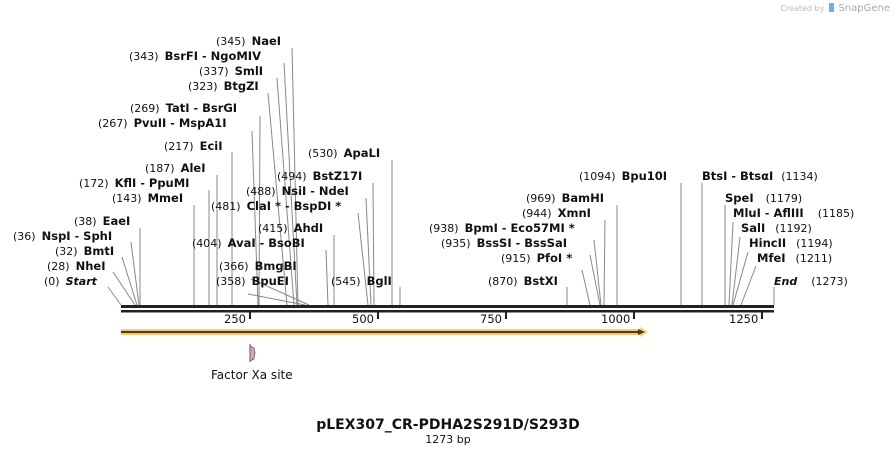 This screenshot has height=456, width=896. Describe the element at coordinates (831, 7) in the screenshot. I see `snapgene-logo-icon` at that location.